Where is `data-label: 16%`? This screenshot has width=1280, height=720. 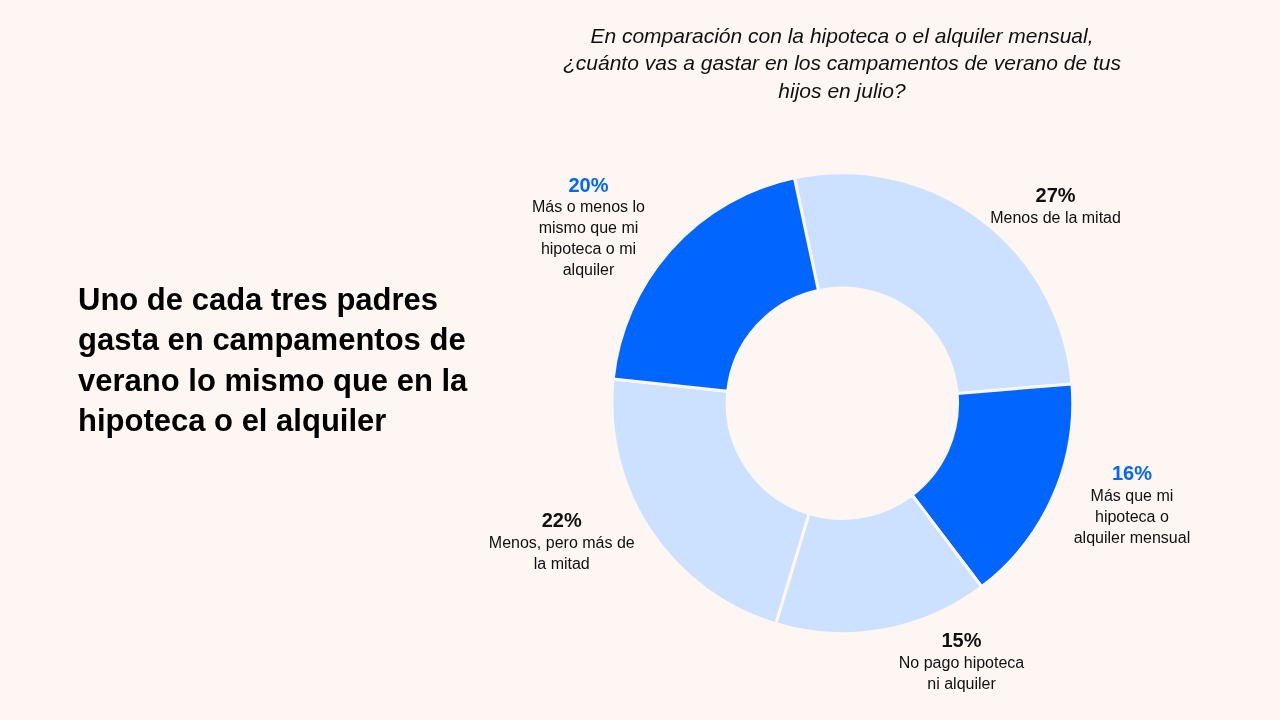 data-label: 16% is located at coordinates (1132, 473).